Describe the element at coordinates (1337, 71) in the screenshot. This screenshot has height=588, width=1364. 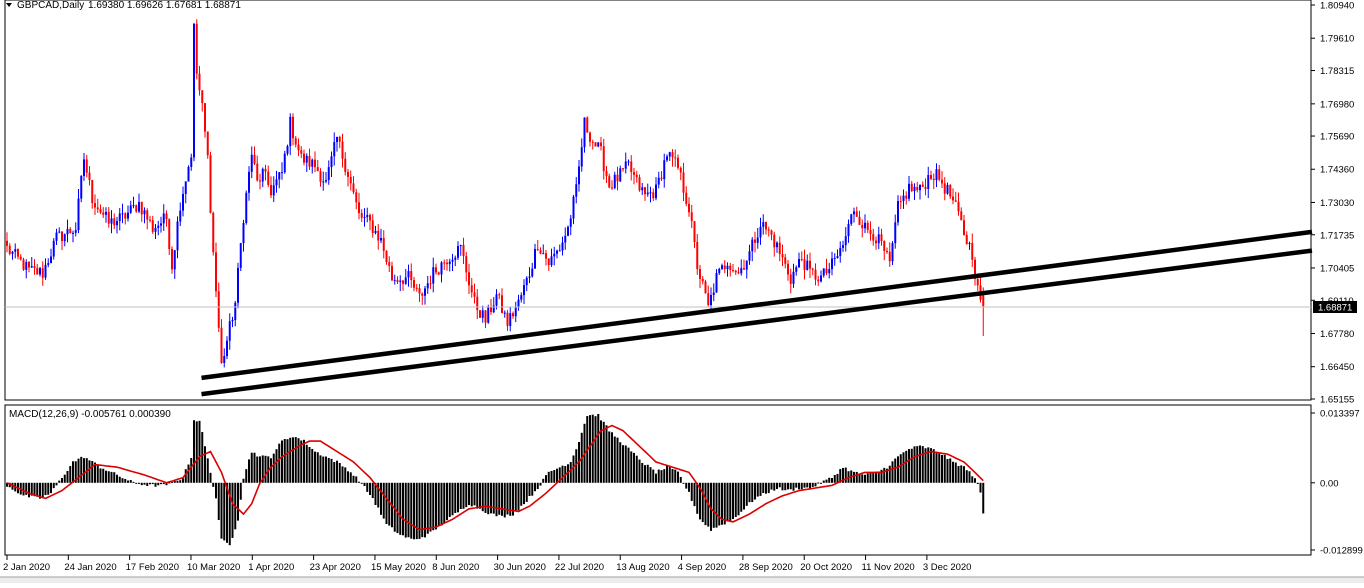
I see `price-tick-label: 1.78315` at that location.